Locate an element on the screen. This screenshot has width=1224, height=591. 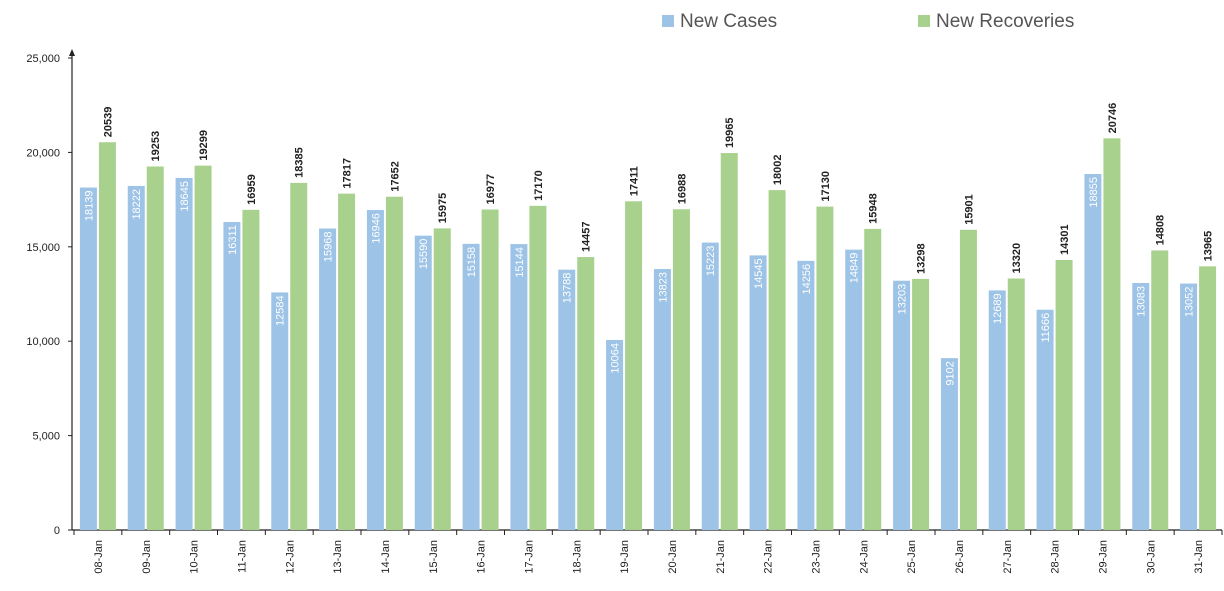
x-tick-label: 13-Jan is located at coordinates (338, 557).